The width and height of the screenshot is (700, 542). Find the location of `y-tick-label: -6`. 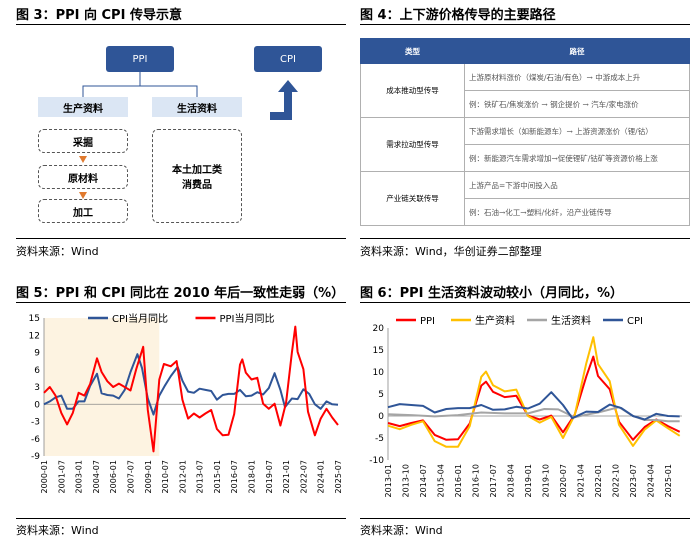

y-tick-label: -6 is located at coordinates (35, 440).